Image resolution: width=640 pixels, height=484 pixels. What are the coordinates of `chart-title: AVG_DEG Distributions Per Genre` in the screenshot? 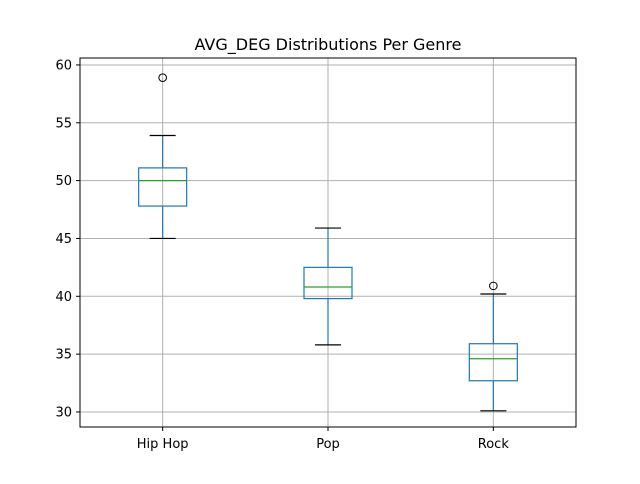 It's located at (328, 45).